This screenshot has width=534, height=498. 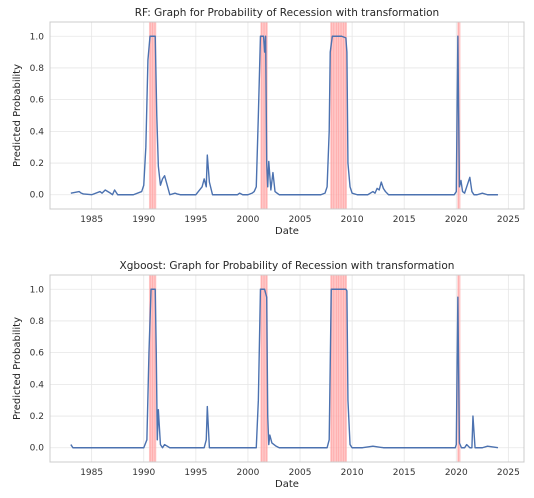 I want to click on y-tick-label: 1.0, so click(x=37, y=37).